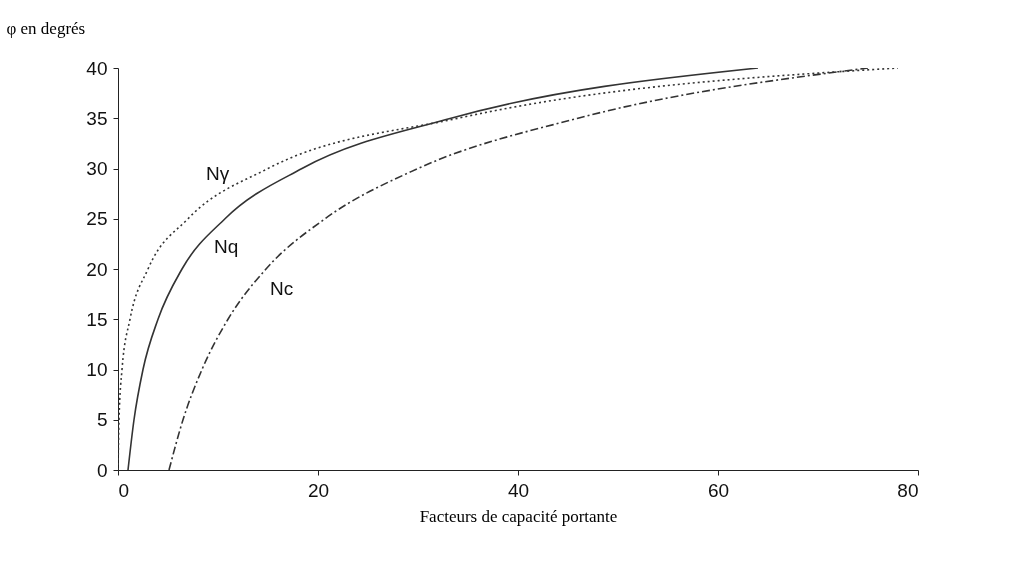 The height and width of the screenshot is (564, 1026). What do you see at coordinates (102, 470) in the screenshot?
I see `y-tick-label: 0` at bounding box center [102, 470].